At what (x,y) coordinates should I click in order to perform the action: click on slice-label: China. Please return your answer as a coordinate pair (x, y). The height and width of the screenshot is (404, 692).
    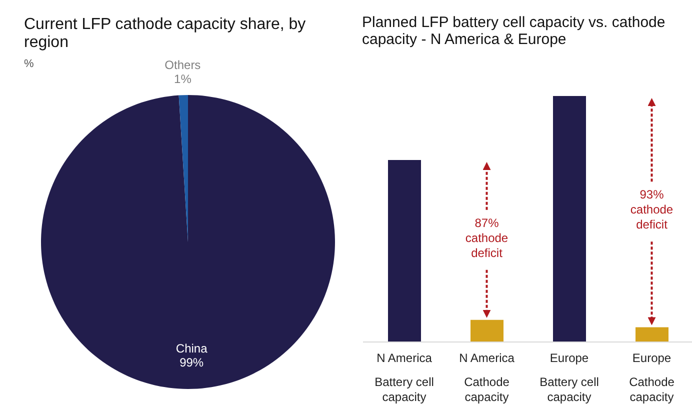
    Looking at the image, I should click on (192, 349).